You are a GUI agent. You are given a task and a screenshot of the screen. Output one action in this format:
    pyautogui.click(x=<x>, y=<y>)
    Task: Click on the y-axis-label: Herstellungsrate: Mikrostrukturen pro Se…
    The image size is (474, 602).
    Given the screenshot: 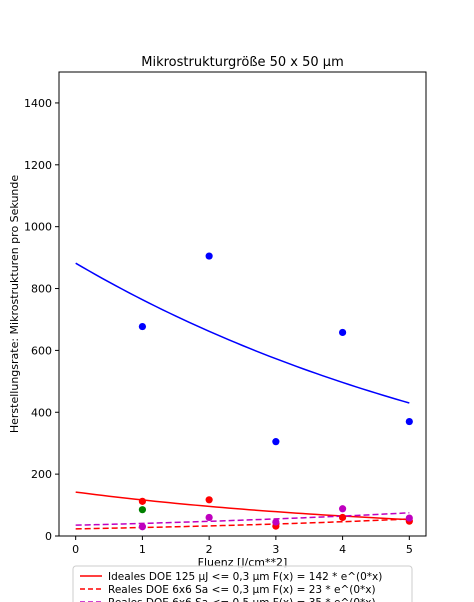 What is the action you would take?
    pyautogui.click(x=14, y=304)
    